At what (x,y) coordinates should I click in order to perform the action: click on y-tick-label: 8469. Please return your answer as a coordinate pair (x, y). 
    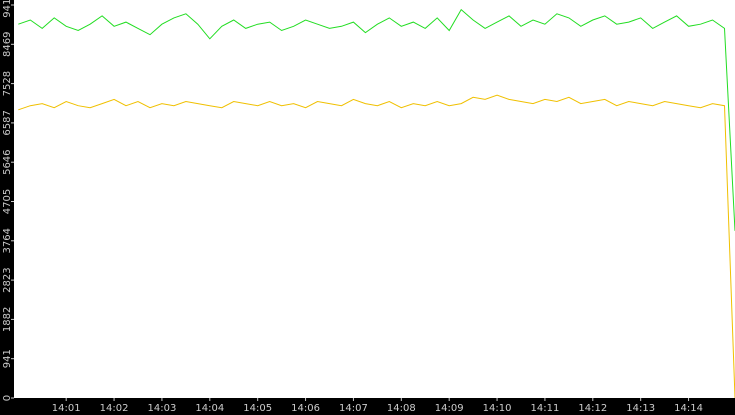
    Looking at the image, I should click on (7, 44).